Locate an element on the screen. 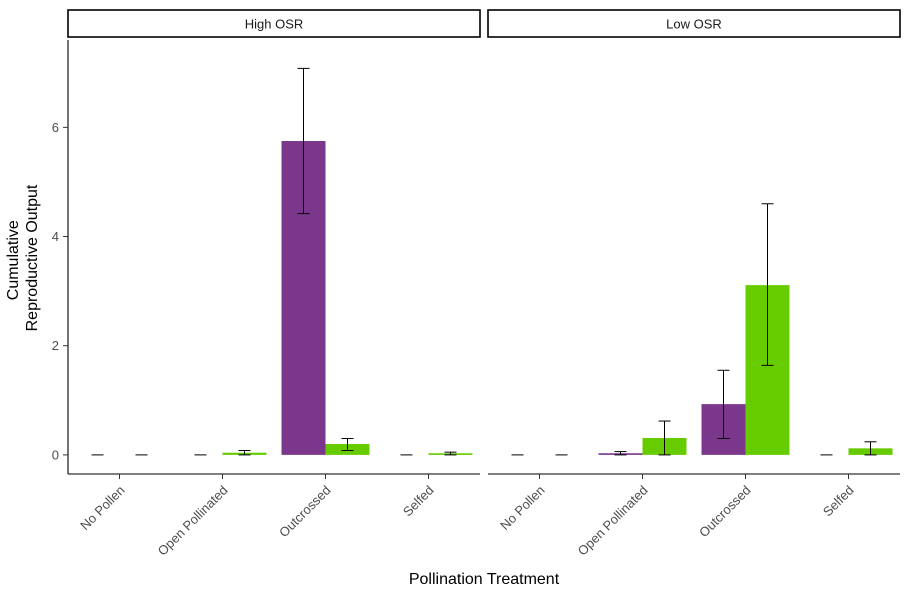  y-axis-title-line-2: Reproductive Output is located at coordinates (32, 257).